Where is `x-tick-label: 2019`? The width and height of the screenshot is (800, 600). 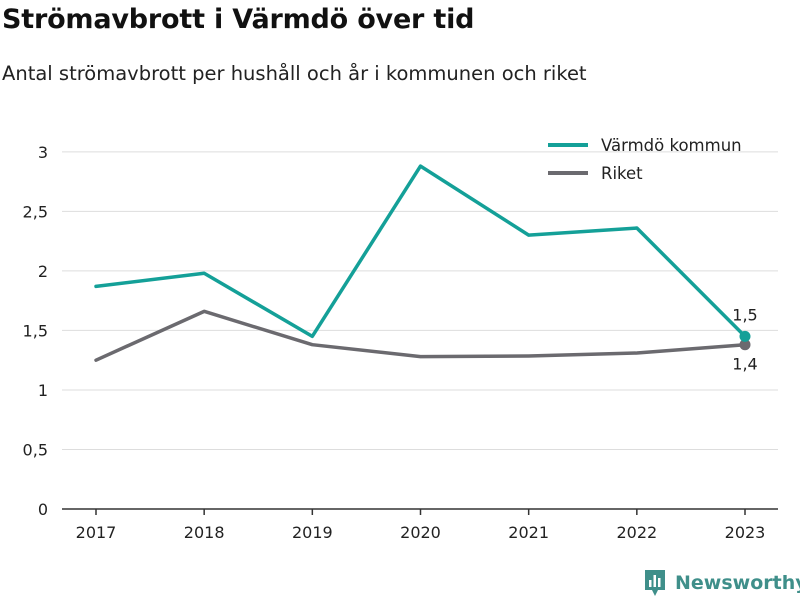 x-tick-label: 2019 is located at coordinates (312, 532).